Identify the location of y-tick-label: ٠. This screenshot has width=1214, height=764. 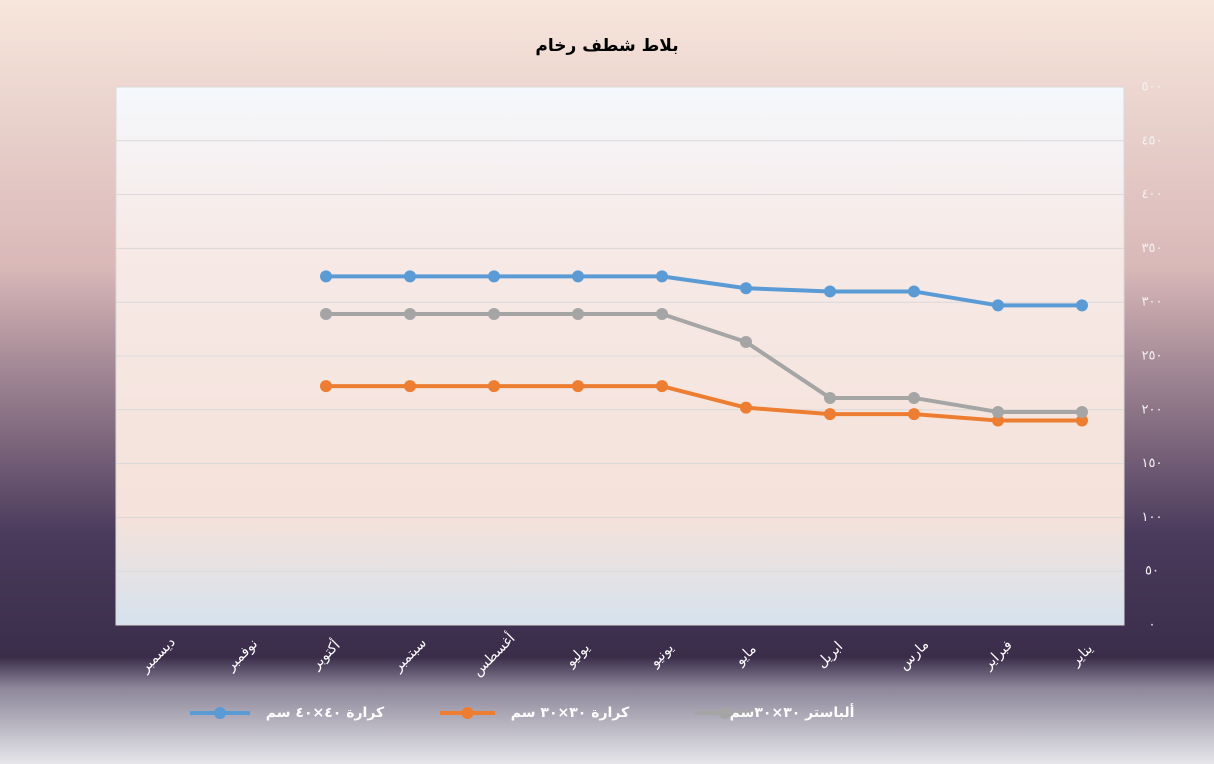
(1152, 625).